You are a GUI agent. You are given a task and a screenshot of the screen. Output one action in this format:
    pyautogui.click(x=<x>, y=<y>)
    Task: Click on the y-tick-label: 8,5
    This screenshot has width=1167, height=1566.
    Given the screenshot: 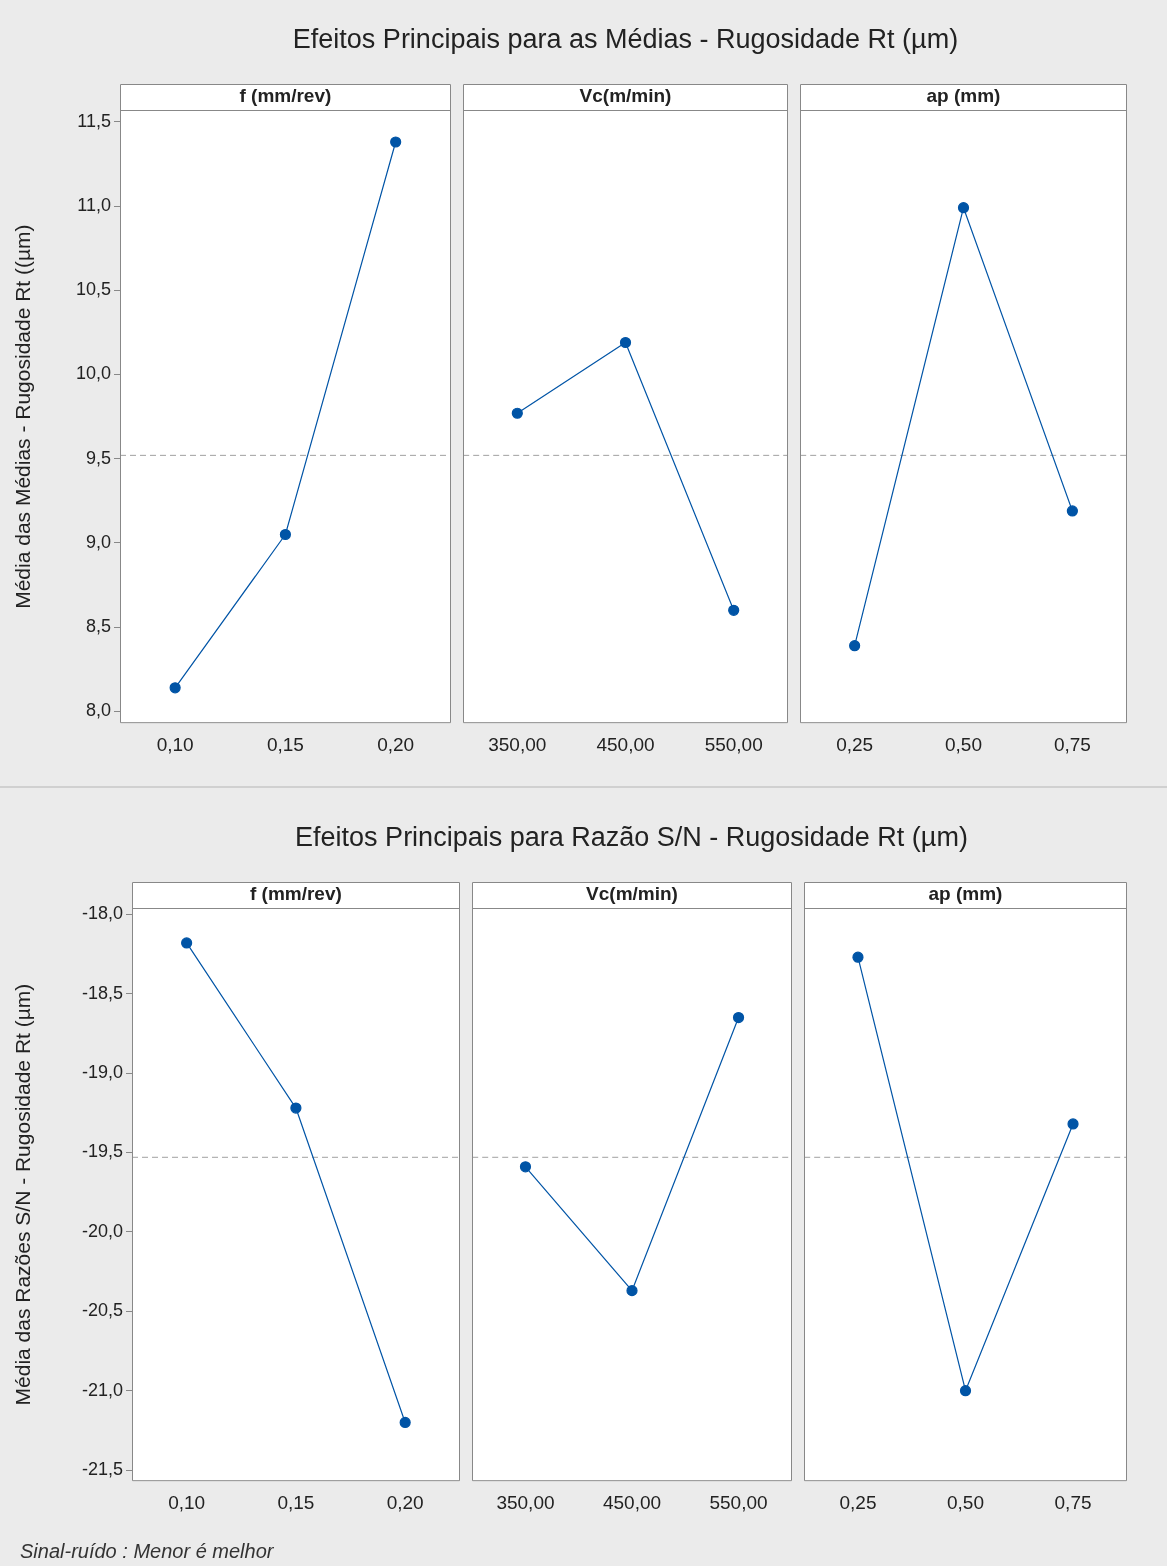 What is the action you would take?
    pyautogui.click(x=98, y=626)
    